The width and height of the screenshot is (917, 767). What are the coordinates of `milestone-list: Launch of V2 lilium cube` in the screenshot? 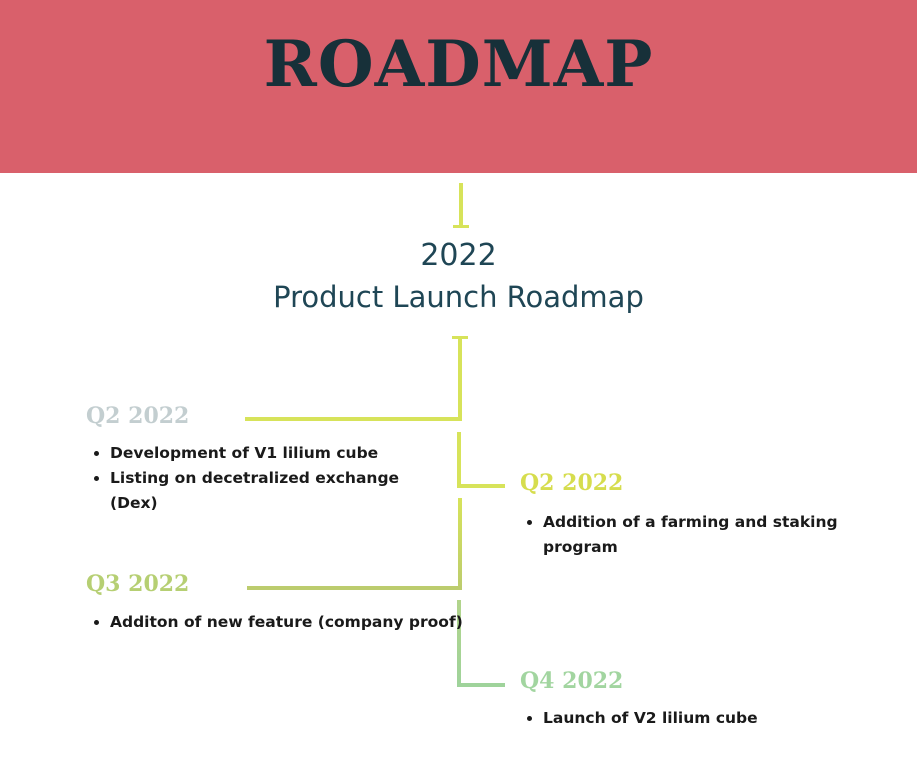 It's located at (697, 718).